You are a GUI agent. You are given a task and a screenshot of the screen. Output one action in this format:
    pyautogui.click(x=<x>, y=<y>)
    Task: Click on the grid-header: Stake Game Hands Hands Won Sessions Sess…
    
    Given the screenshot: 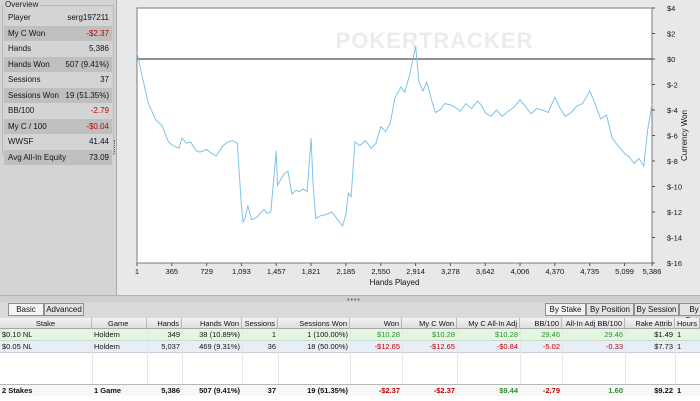 What is the action you would take?
    pyautogui.click(x=350, y=323)
    